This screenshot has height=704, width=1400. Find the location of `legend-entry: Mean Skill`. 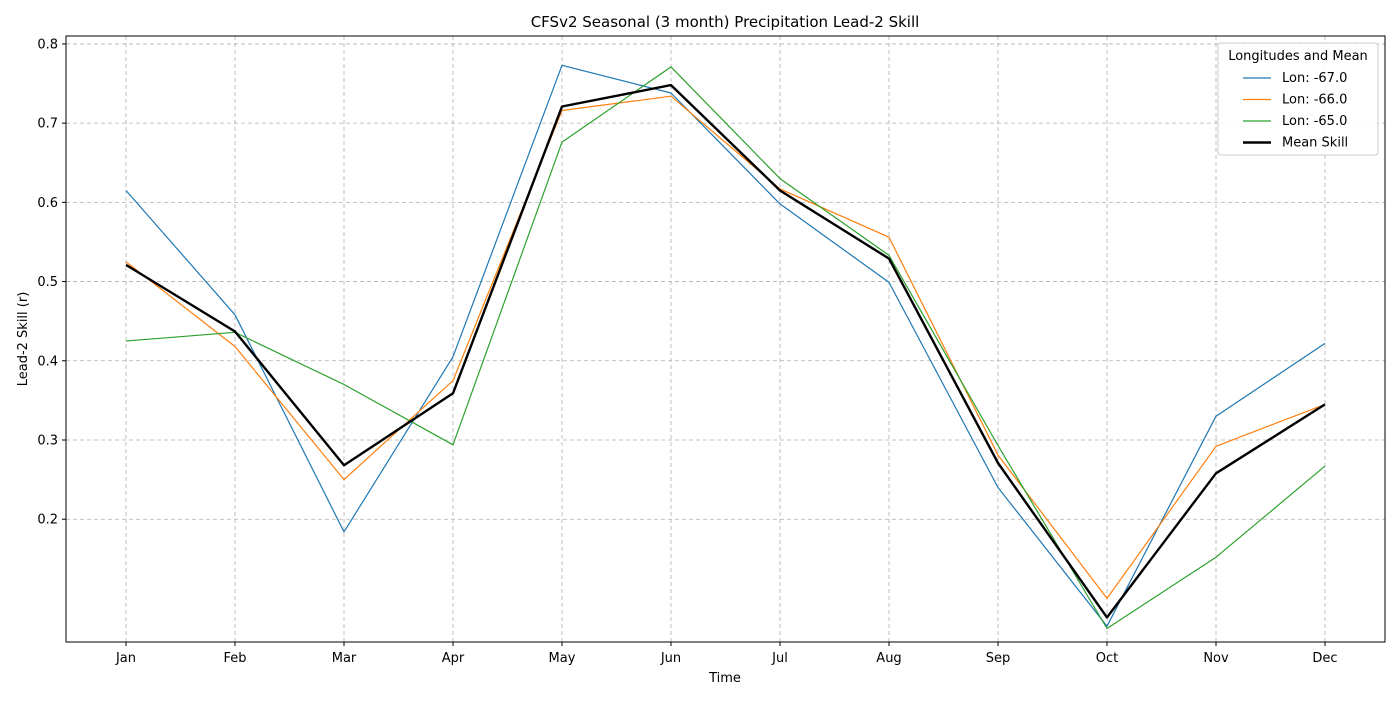

legend-entry: Mean Skill is located at coordinates (1315, 143).